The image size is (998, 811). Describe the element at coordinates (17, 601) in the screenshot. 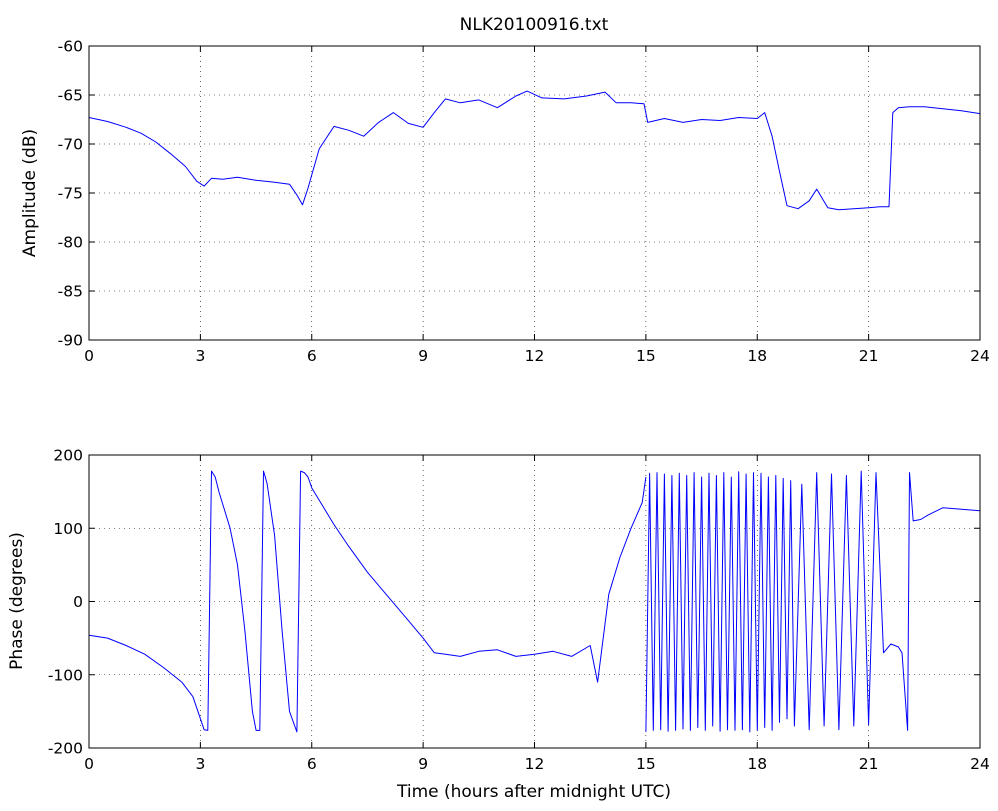

I see `phase-ylabel: Phase (degrees)` at that location.